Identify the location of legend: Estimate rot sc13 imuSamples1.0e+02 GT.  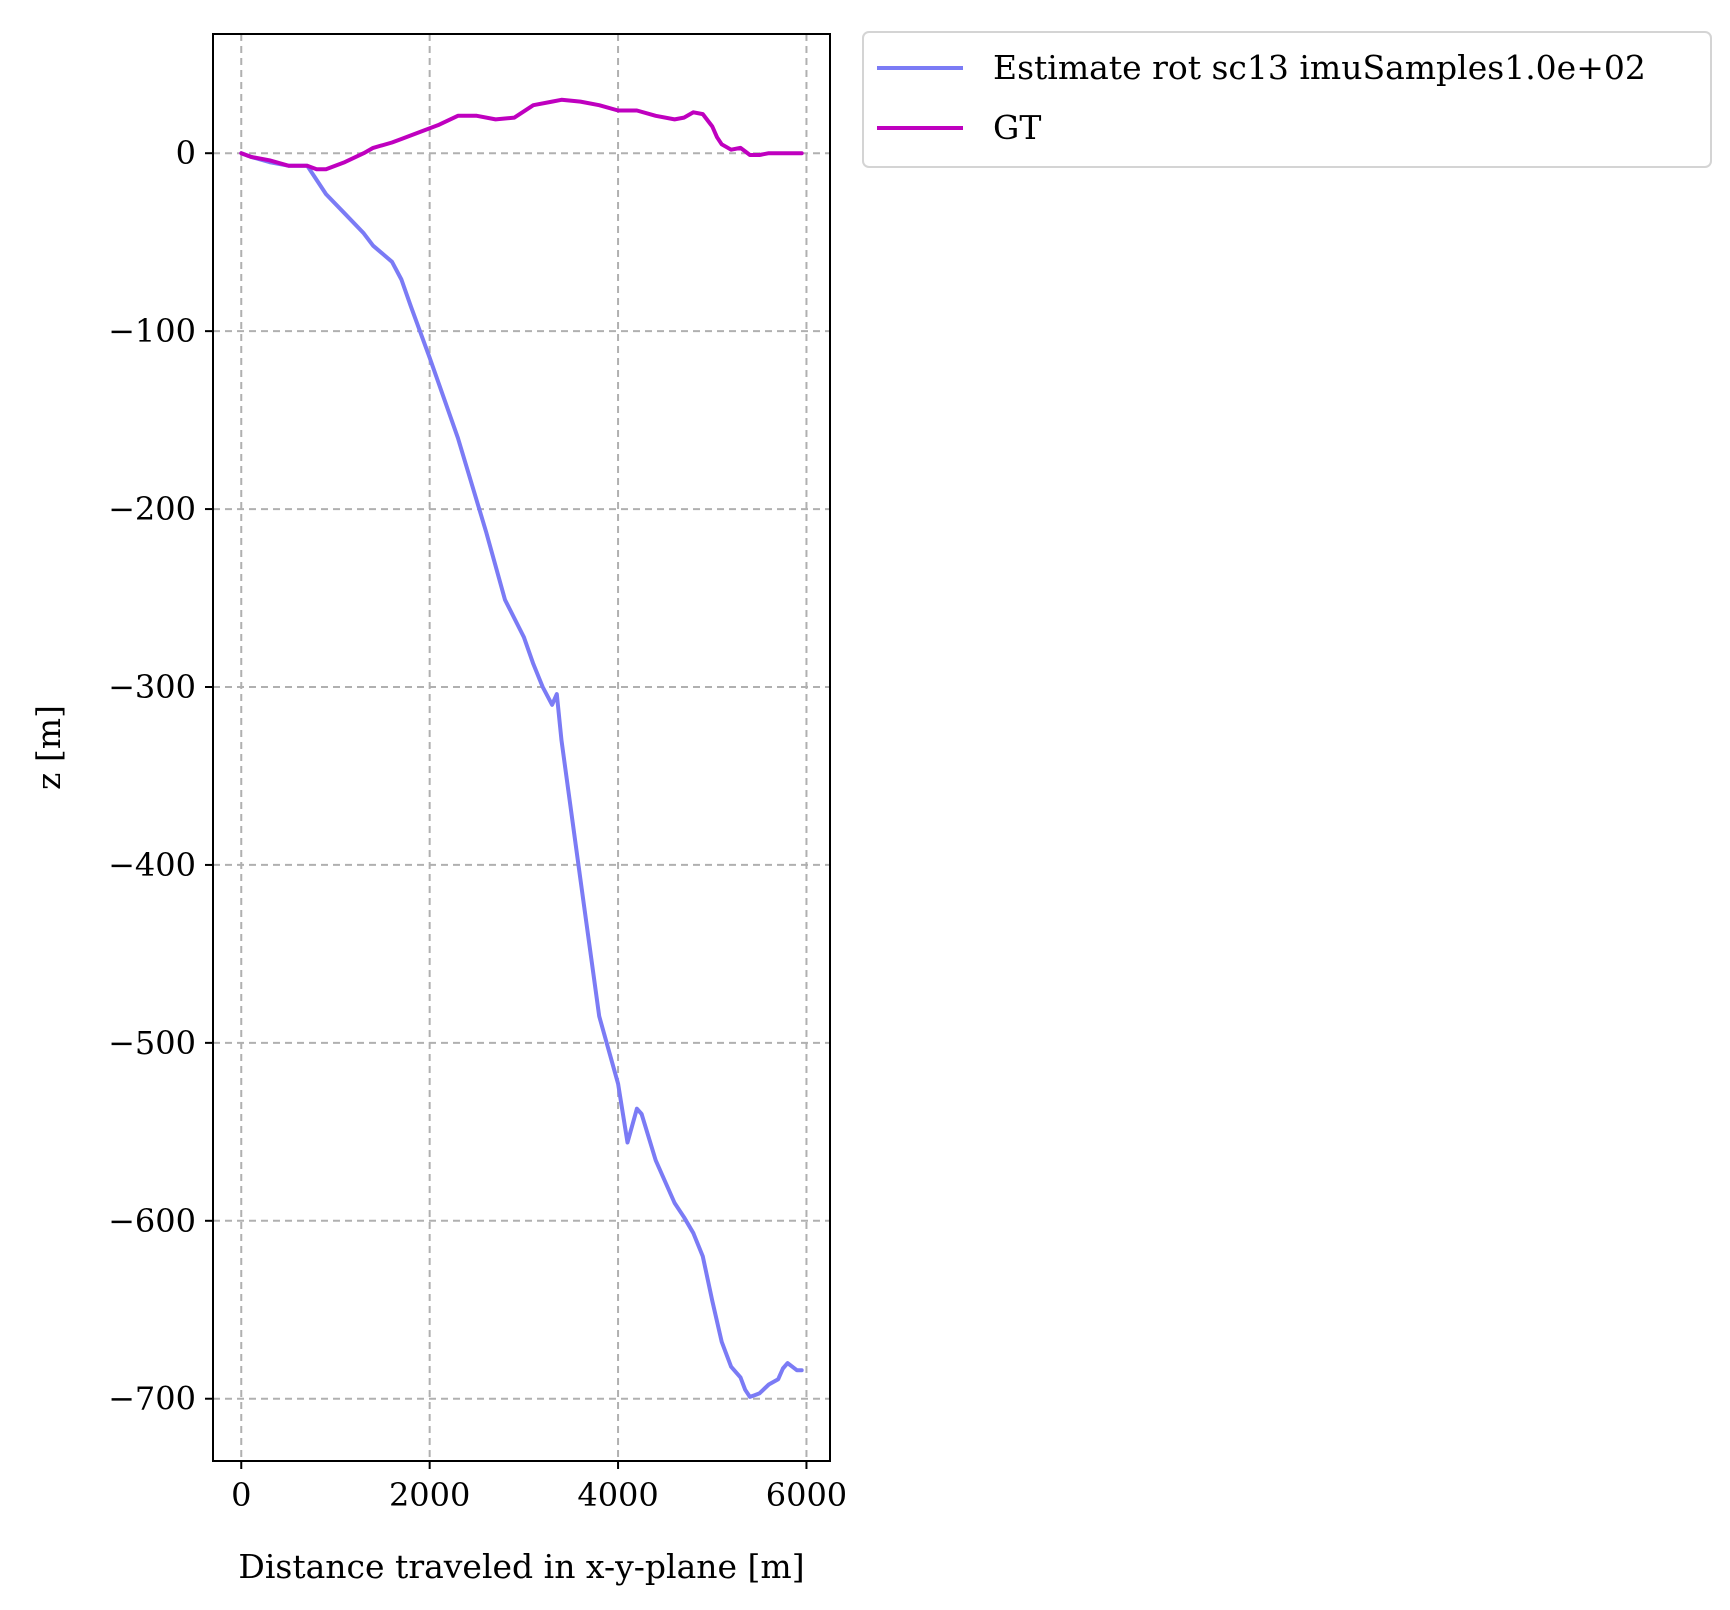
(1287, 99).